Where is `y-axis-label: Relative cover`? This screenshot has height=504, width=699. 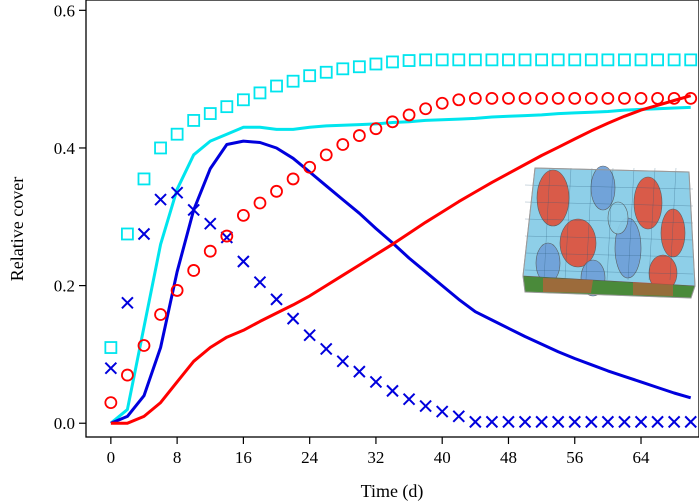 y-axis-label: Relative cover is located at coordinates (17, 229).